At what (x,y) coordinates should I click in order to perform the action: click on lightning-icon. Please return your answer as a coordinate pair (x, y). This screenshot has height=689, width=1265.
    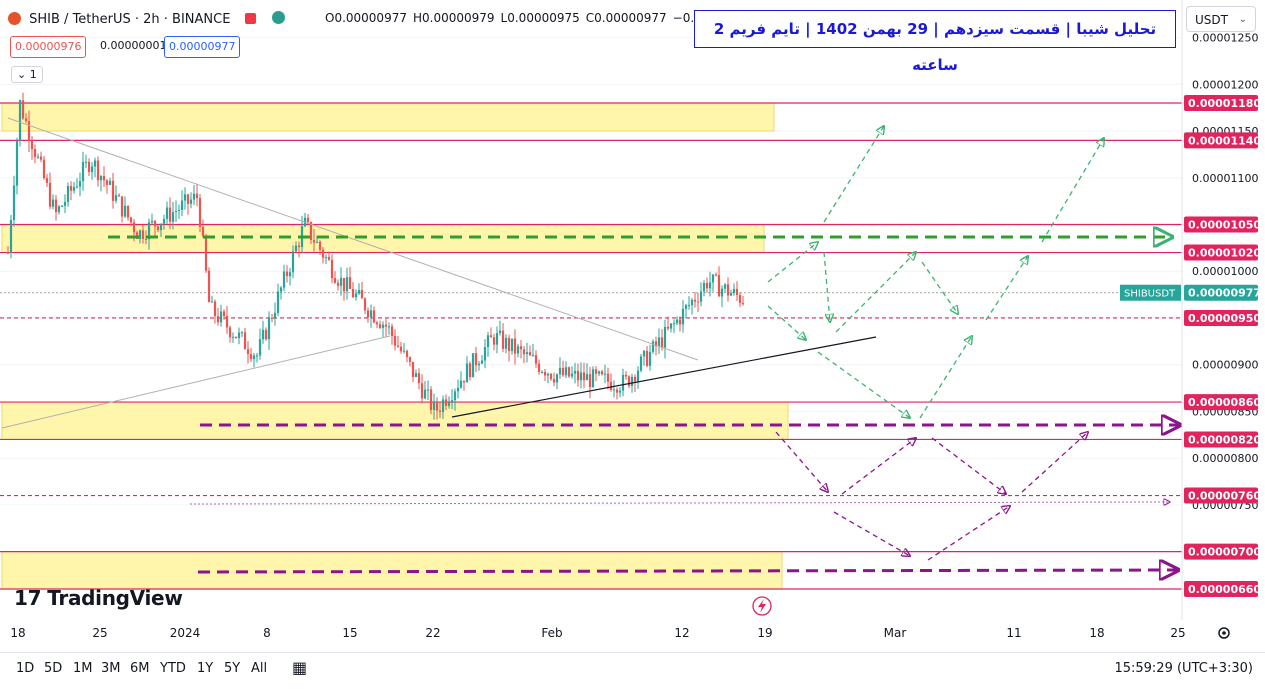
    Looking at the image, I should click on (762, 606).